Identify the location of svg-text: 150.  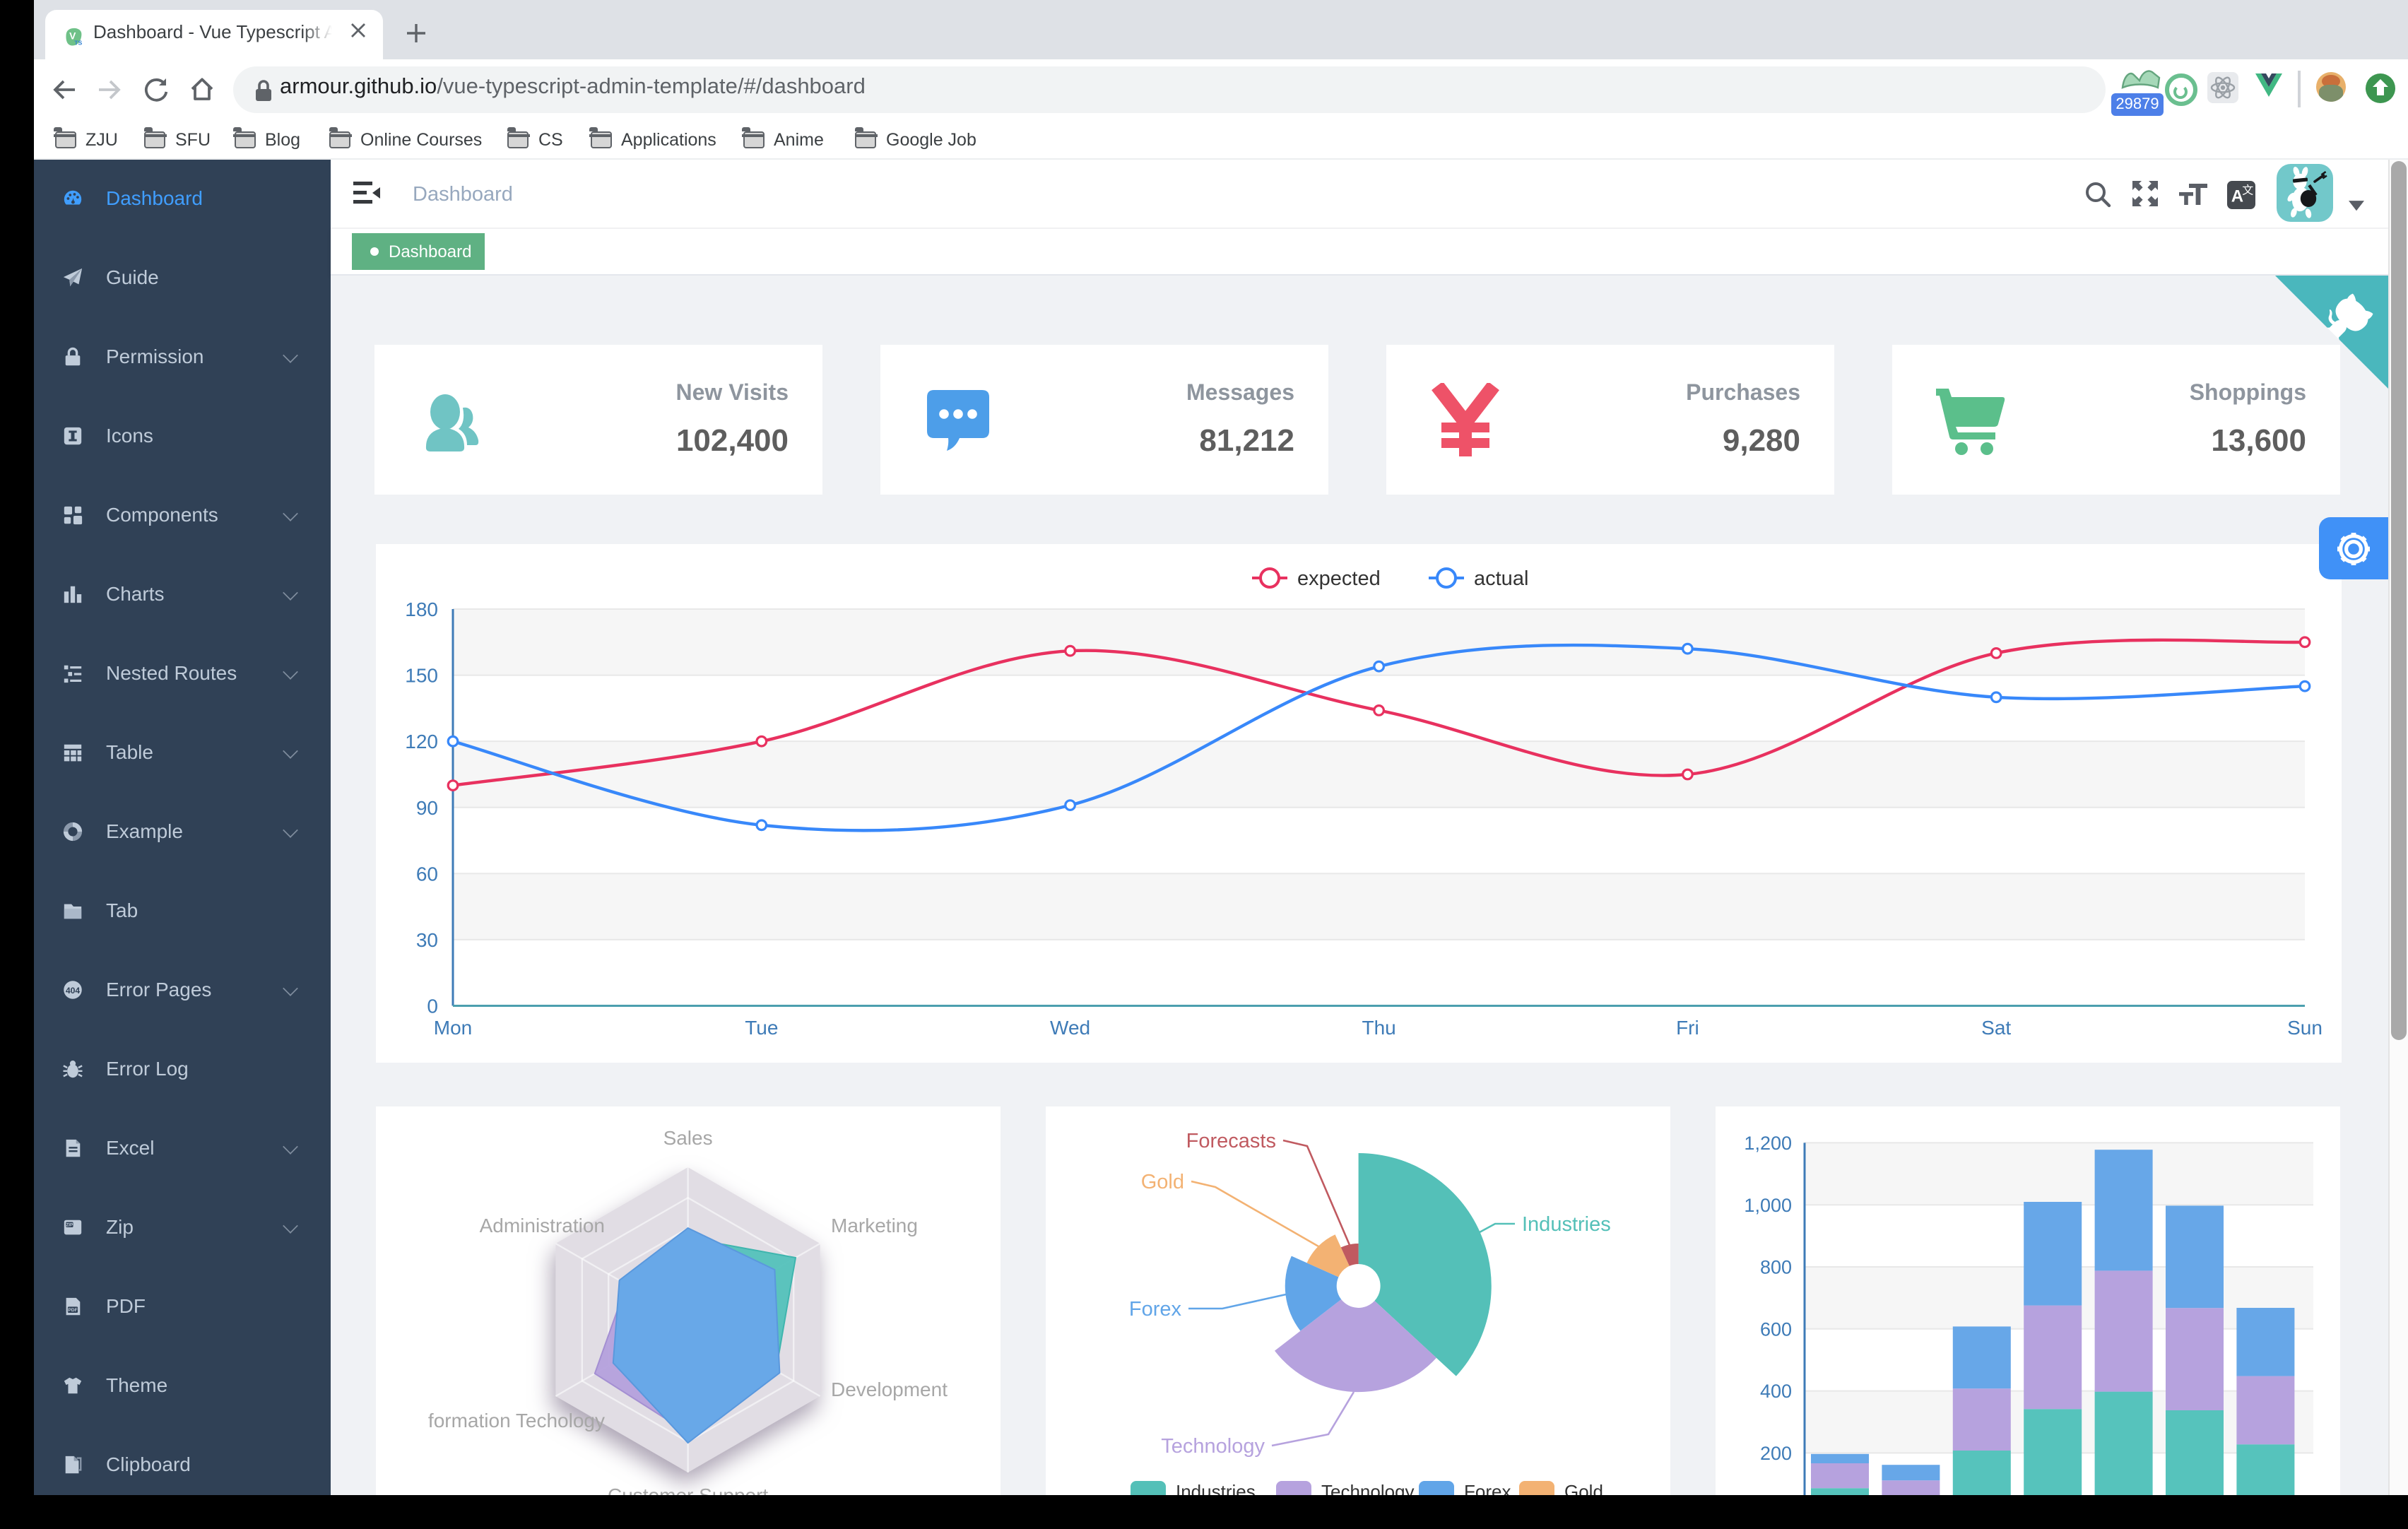
(421, 676).